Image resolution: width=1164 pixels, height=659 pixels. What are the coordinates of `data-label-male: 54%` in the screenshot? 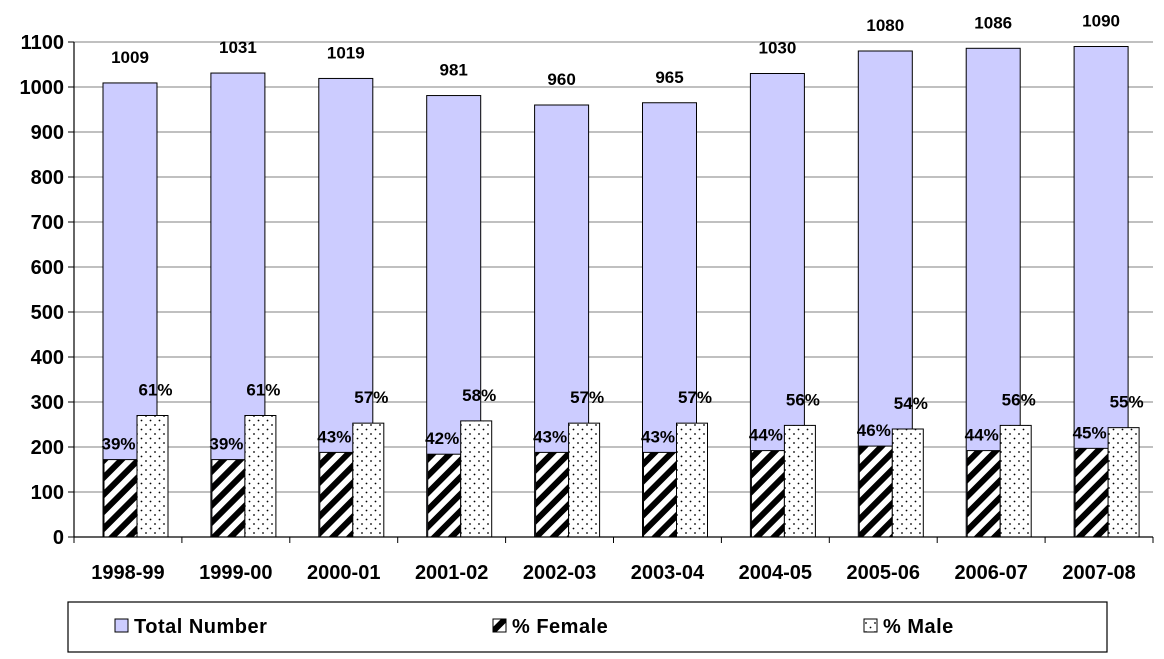 It's located at (911, 403).